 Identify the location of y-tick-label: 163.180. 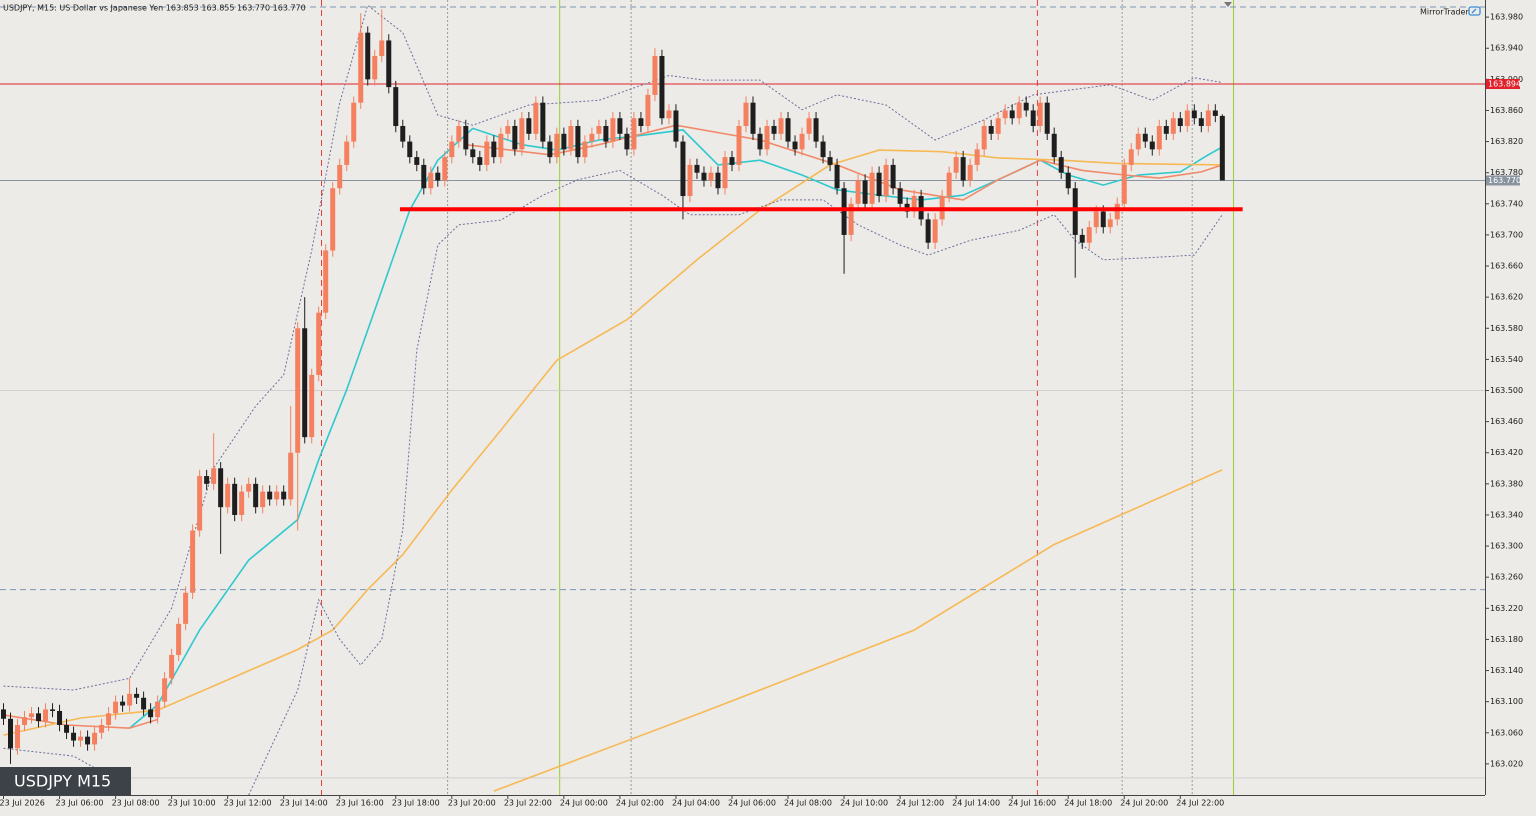
(1506, 639).